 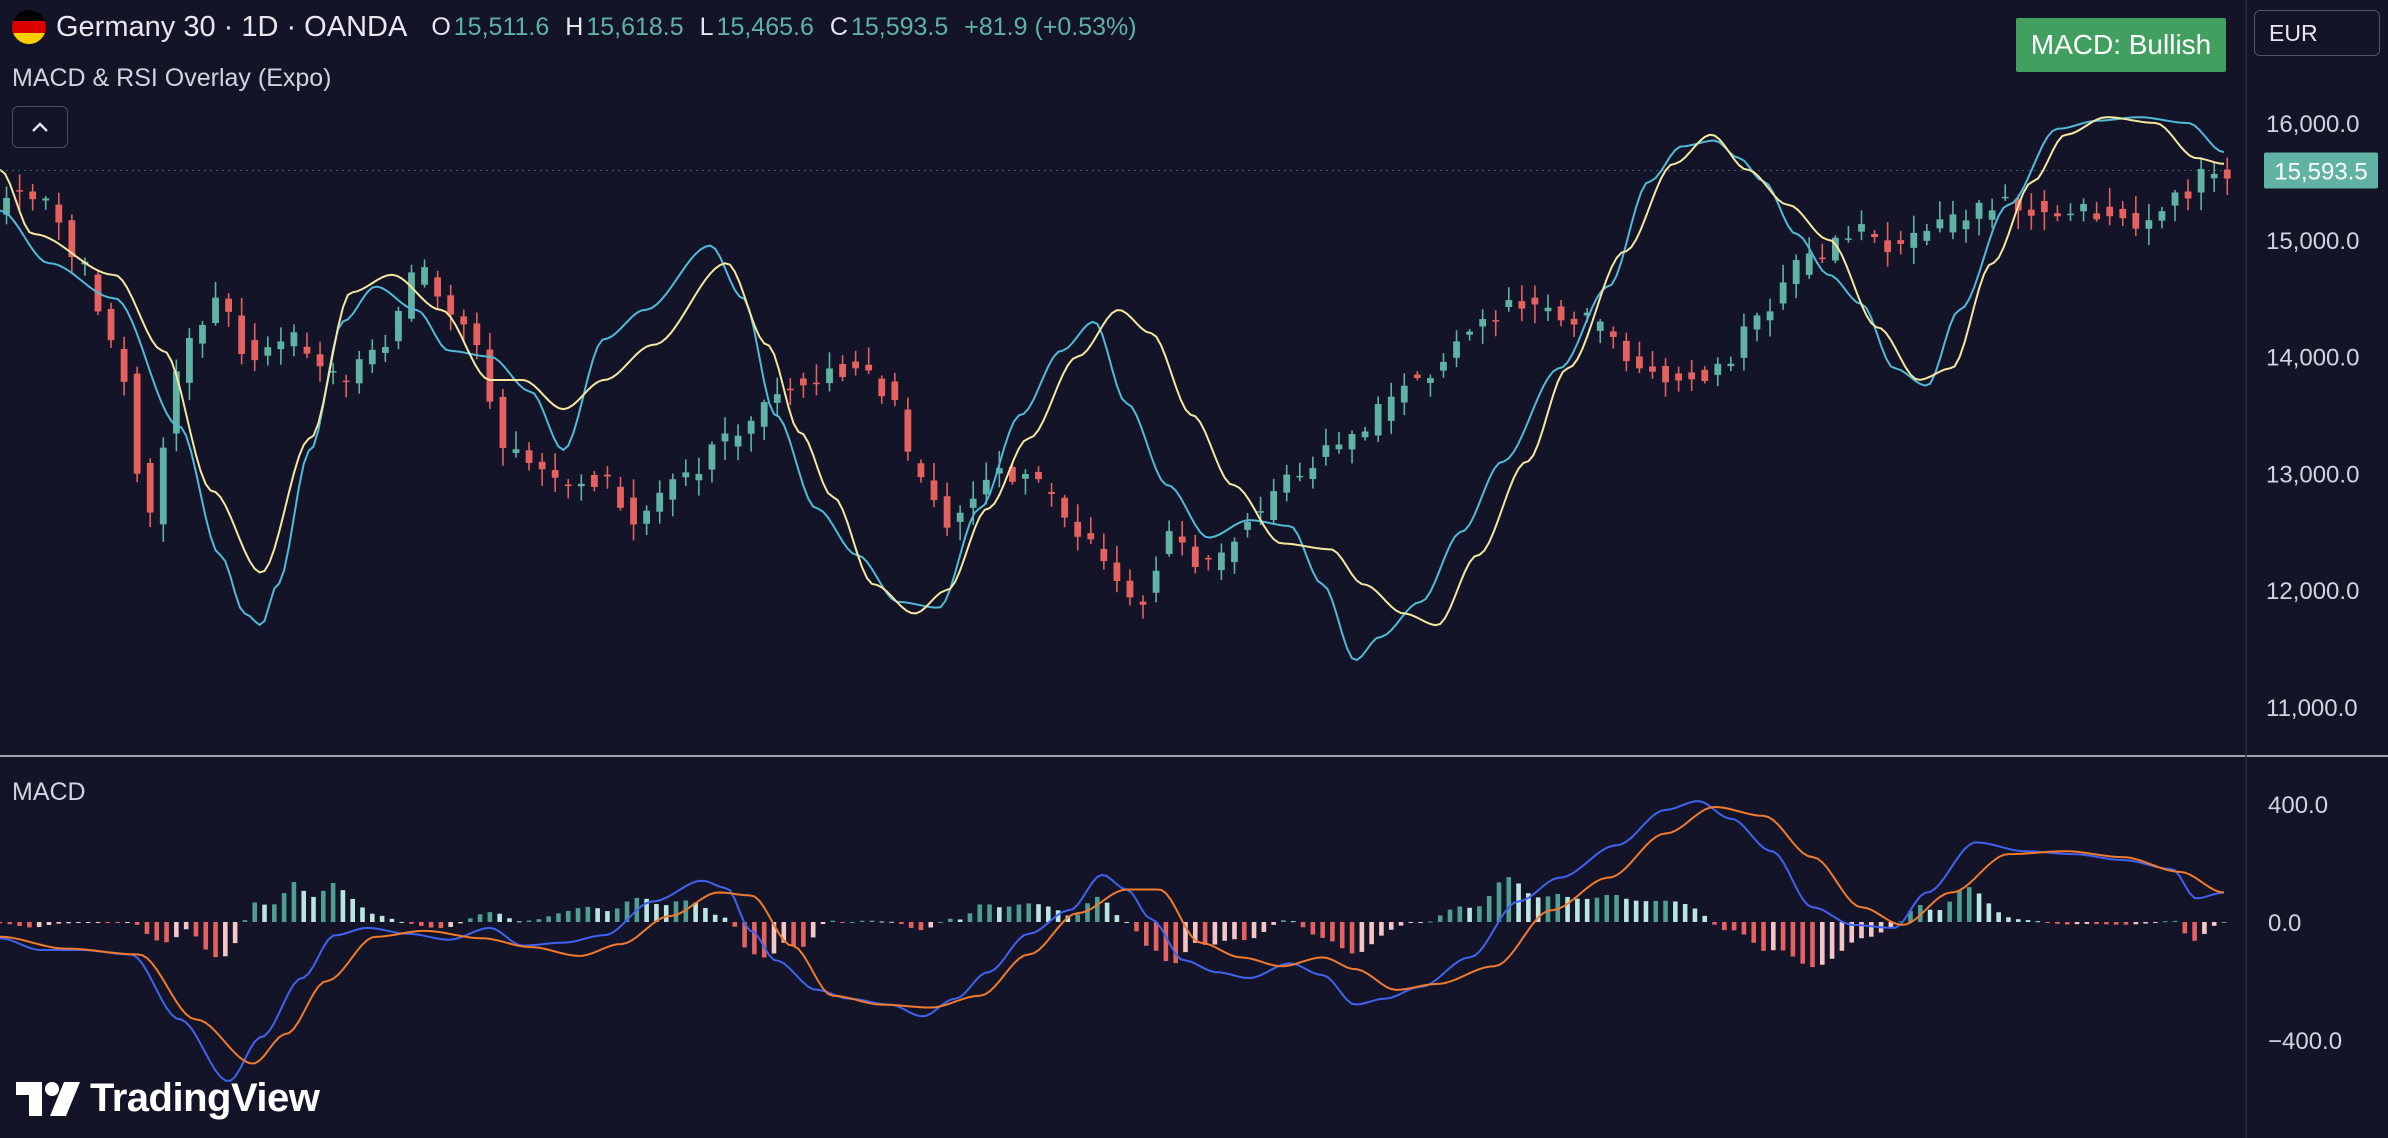 What do you see at coordinates (2312, 358) in the screenshot?
I see `price-tick-label: 14,000.0` at bounding box center [2312, 358].